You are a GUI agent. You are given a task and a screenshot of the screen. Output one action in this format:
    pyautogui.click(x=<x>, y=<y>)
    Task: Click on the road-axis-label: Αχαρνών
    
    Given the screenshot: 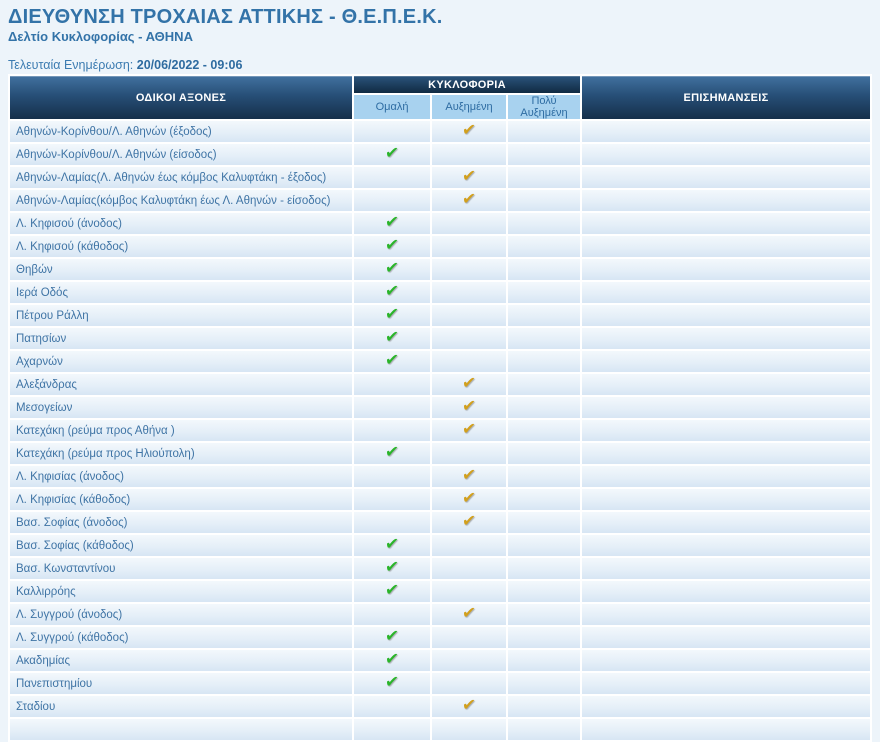 What is the action you would take?
    pyautogui.click(x=181, y=361)
    